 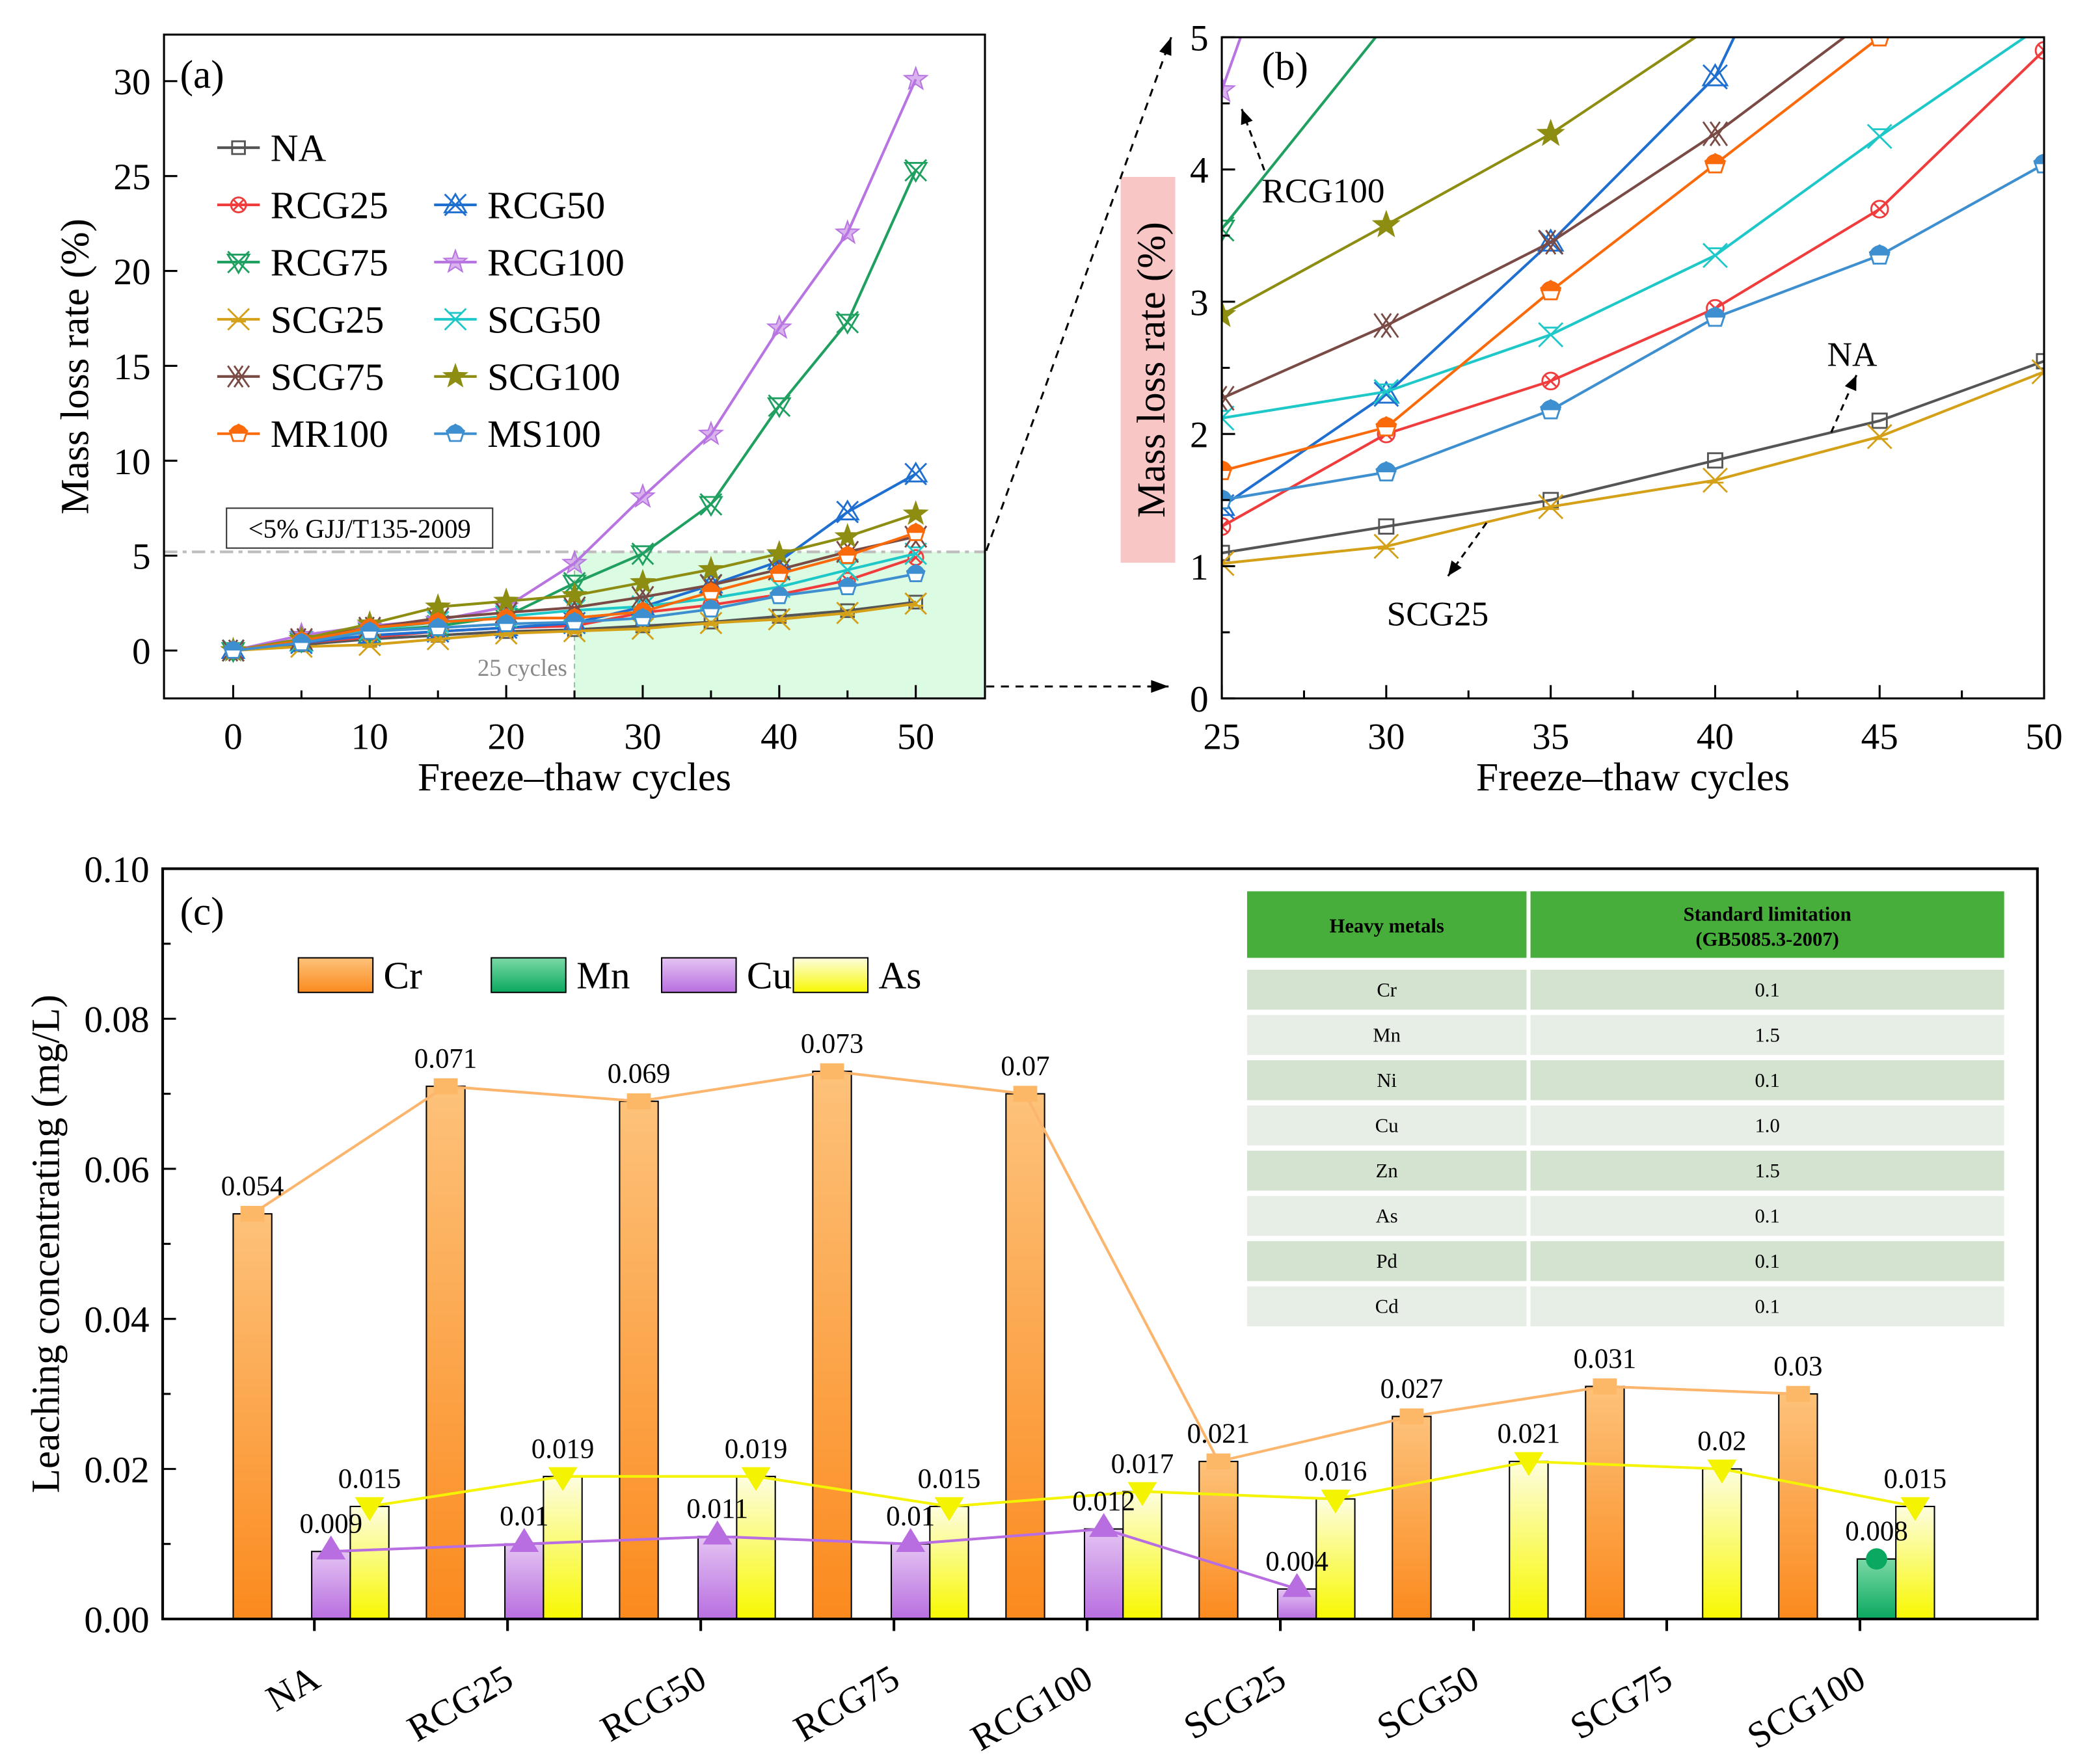 I want to click on y-axis-title: Mass loss rate (%), so click(x=1151, y=370).